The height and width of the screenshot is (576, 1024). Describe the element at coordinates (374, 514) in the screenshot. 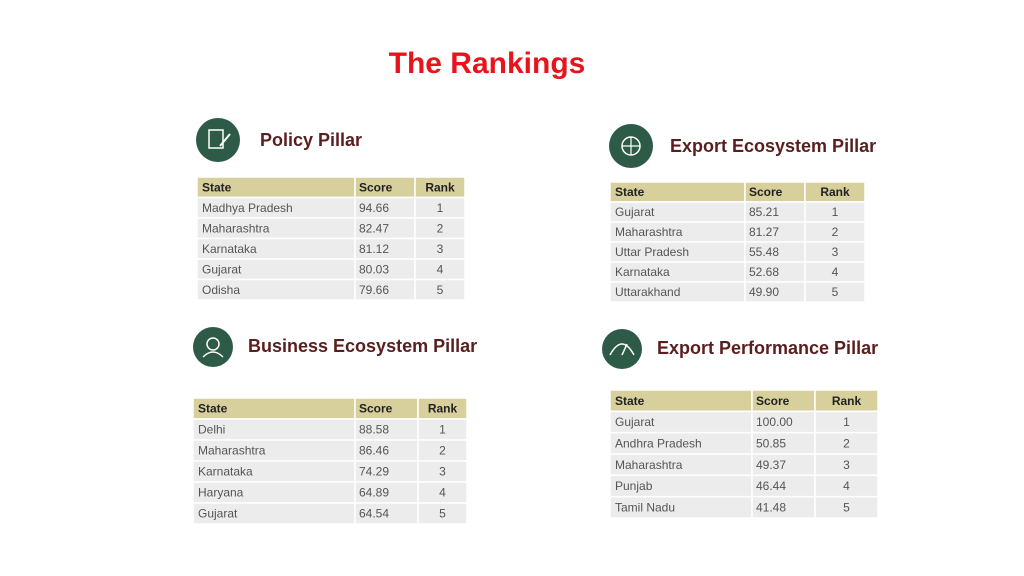

I see `cell-text: 64.54` at that location.